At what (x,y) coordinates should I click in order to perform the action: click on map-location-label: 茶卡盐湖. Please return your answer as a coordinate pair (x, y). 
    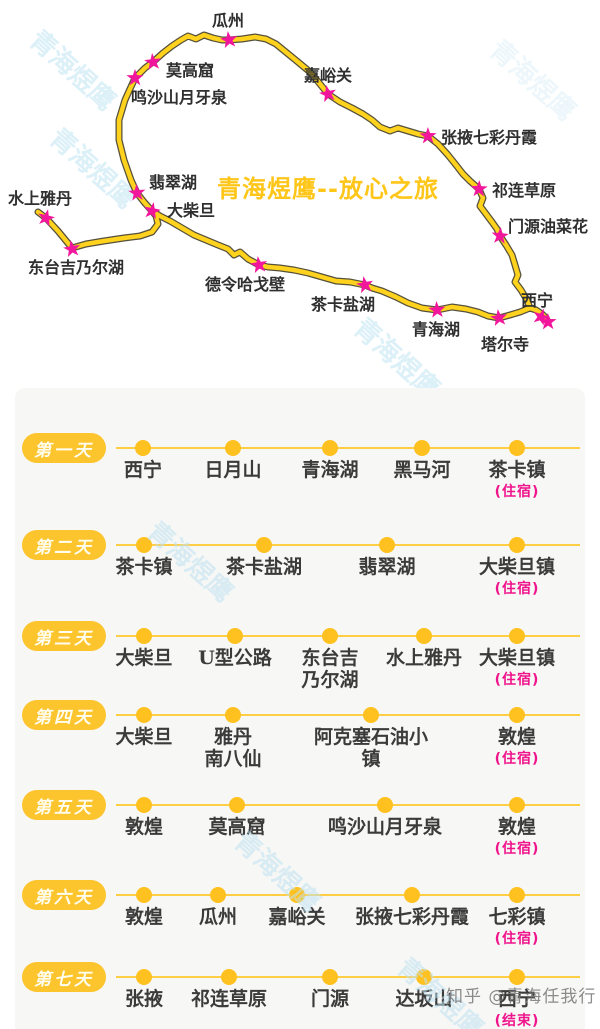
    Looking at the image, I should click on (342, 304).